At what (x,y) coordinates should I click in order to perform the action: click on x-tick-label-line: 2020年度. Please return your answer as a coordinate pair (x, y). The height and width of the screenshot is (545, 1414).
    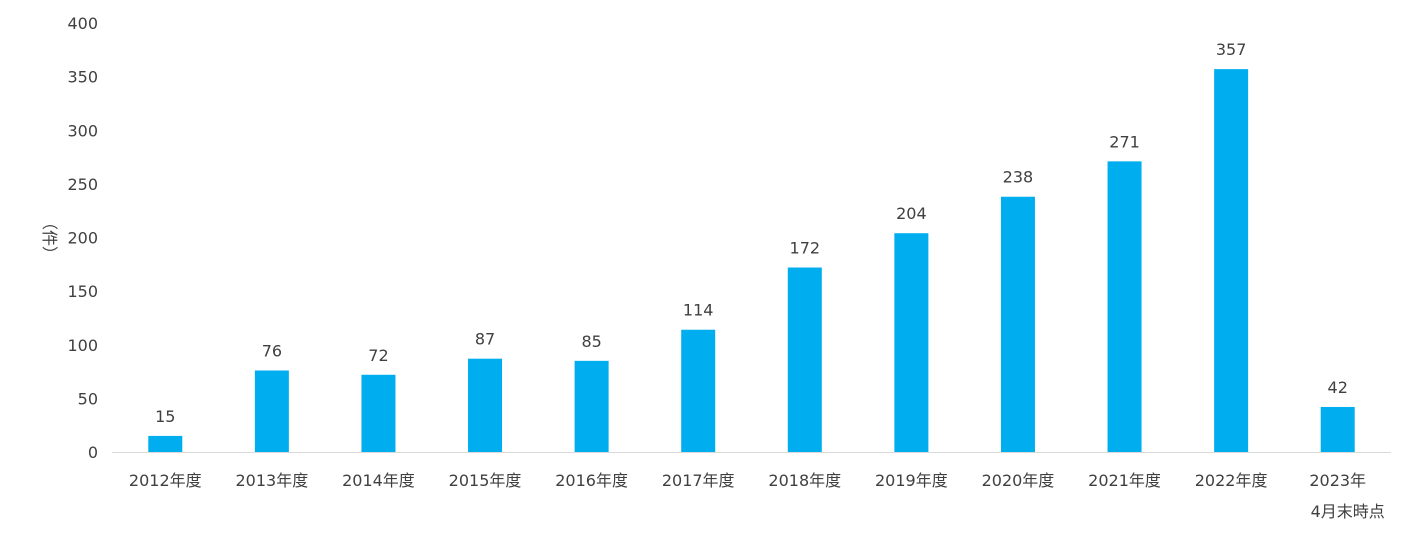
    Looking at the image, I should click on (1018, 480).